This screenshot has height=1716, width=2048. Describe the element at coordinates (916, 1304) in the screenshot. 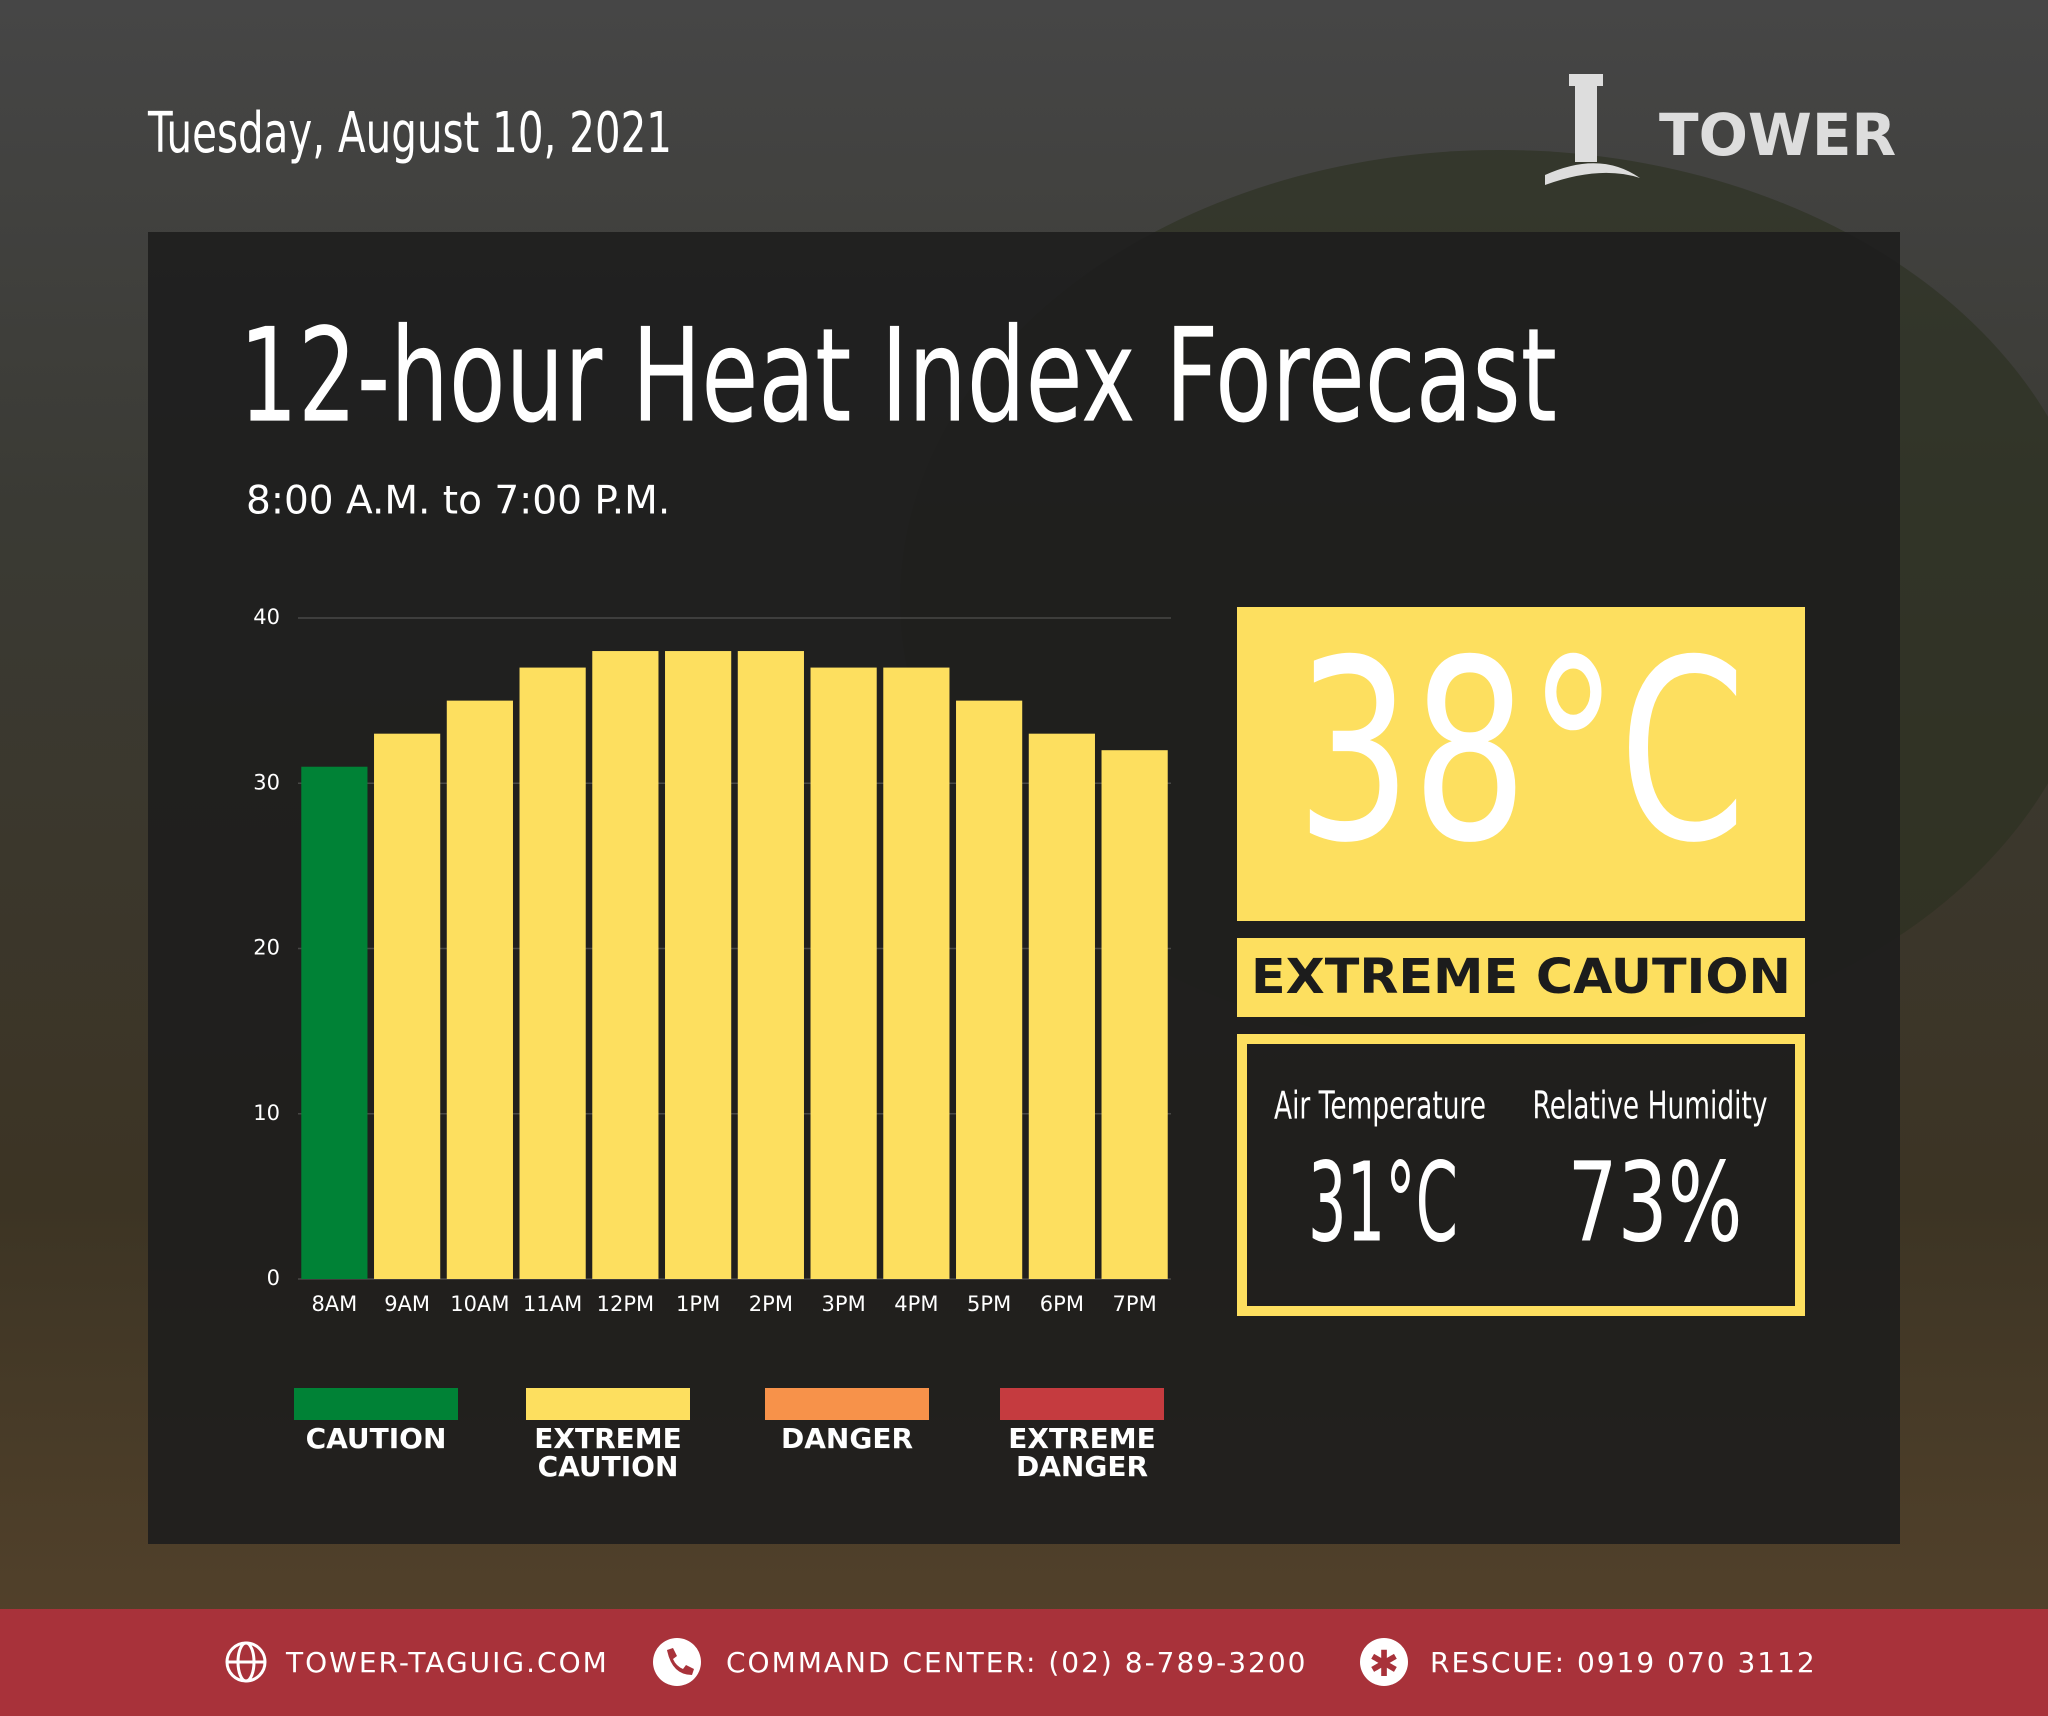

I see `x-tick-label: 4PM` at that location.